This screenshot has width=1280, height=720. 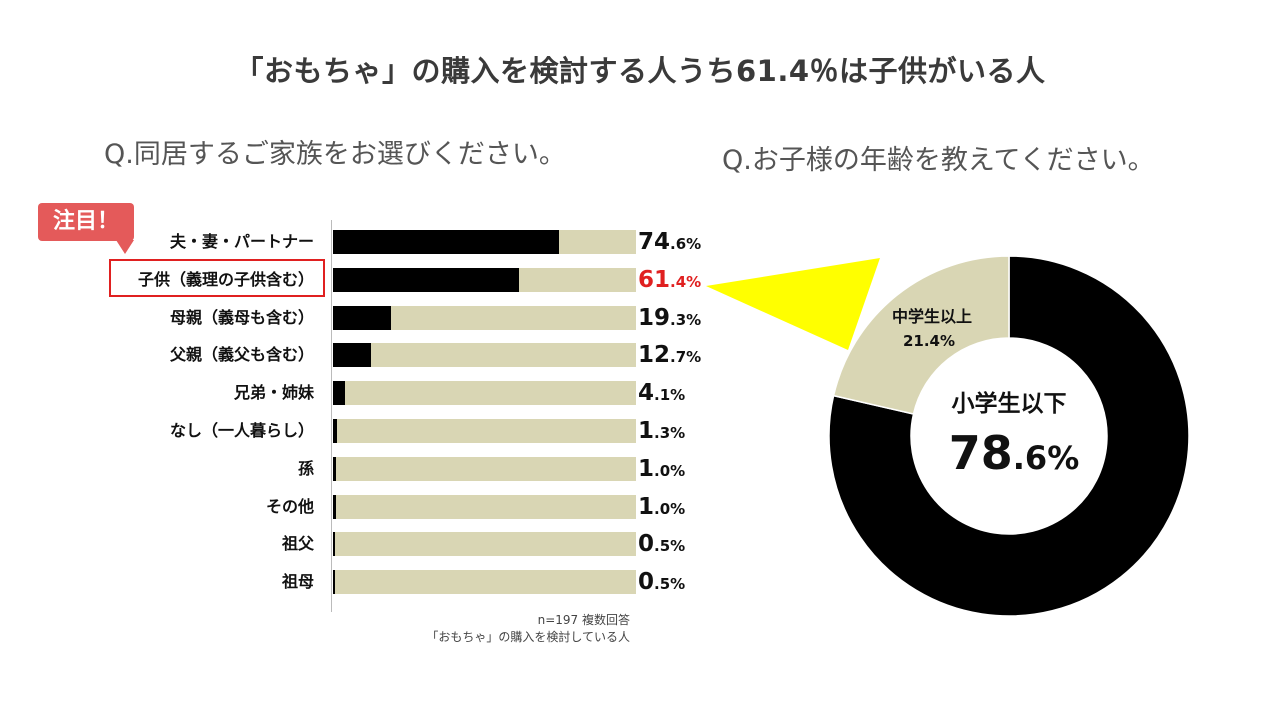 What do you see at coordinates (305, 468) in the screenshot?
I see `bar-category-label: 孫` at bounding box center [305, 468].